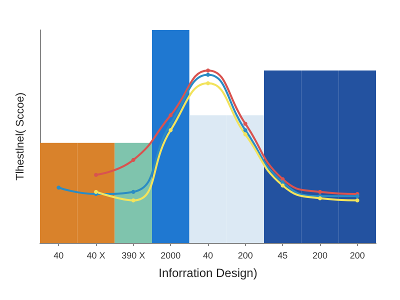  Describe the element at coordinates (170, 255) in the screenshot. I see `x-tick-label: 2000` at that location.